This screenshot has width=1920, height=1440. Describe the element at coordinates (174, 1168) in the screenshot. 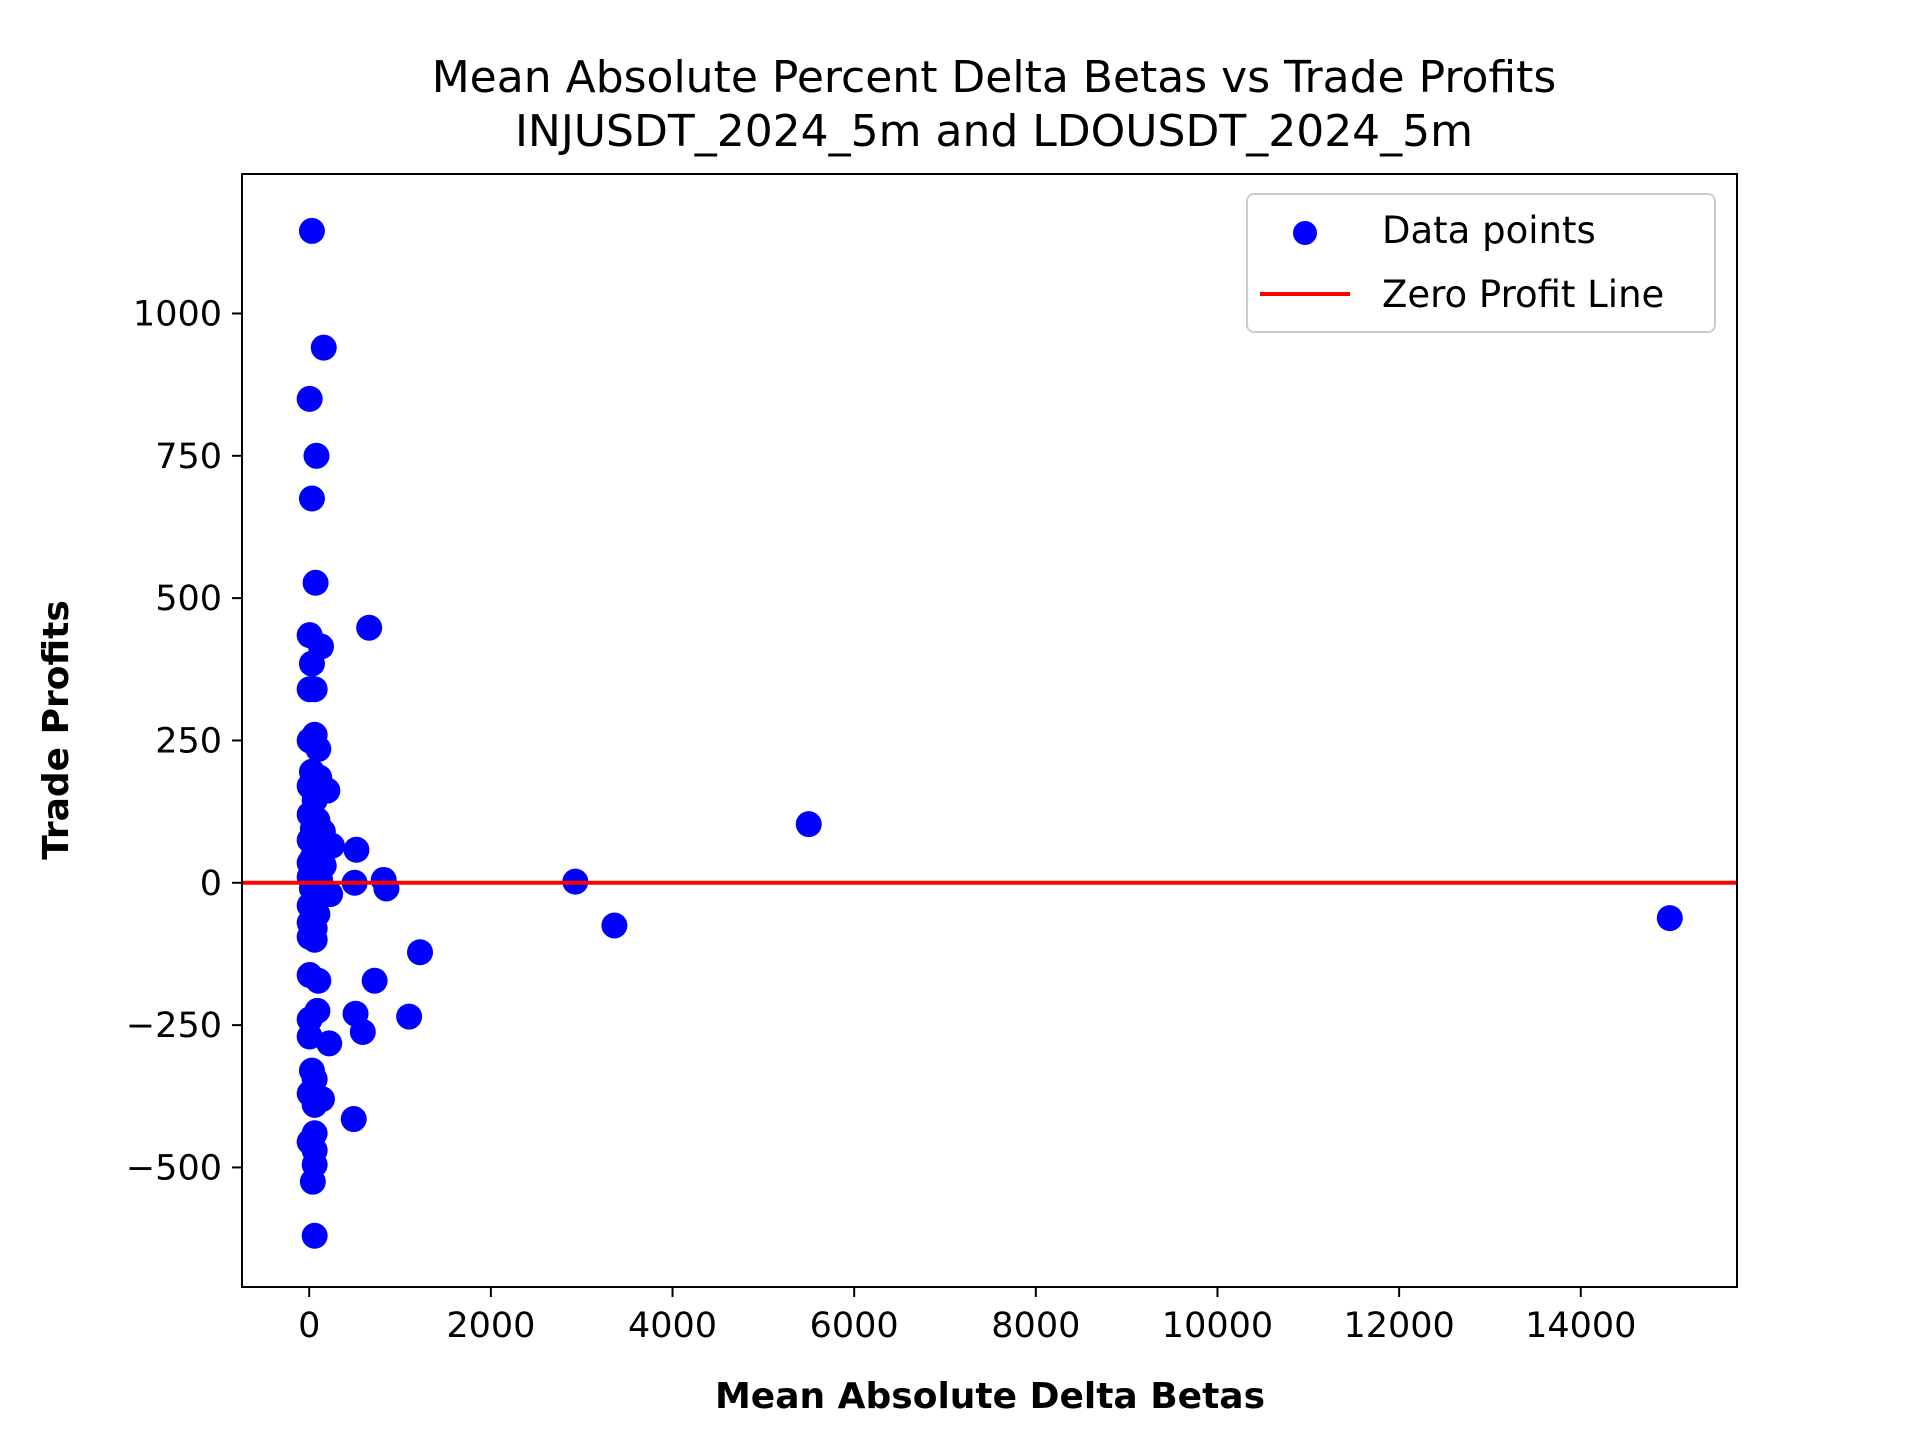

I see `y-tick-label: −500` at that location.